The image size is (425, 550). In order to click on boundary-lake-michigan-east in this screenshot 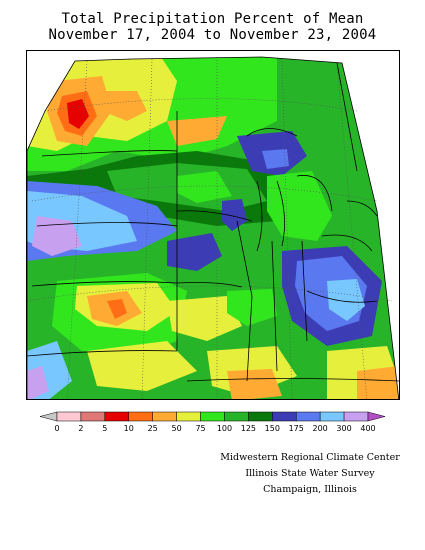, I will do `click(280, 213)`.